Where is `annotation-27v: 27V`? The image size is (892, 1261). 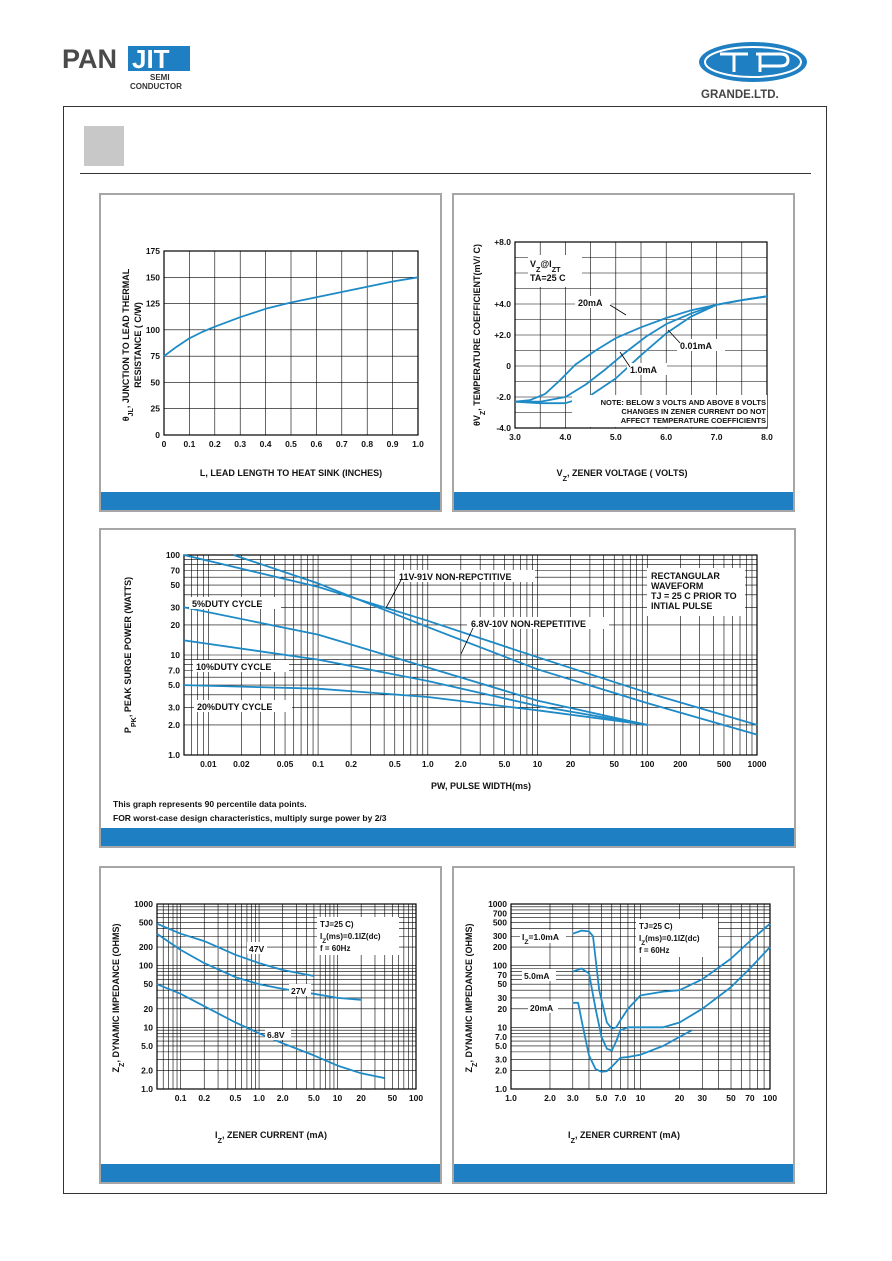
annotation-27v: 27V is located at coordinates (298, 991).